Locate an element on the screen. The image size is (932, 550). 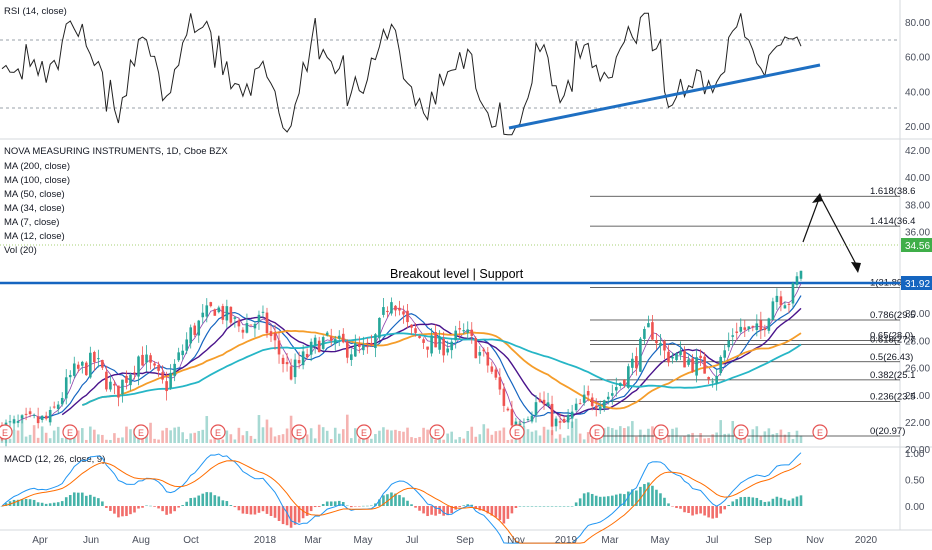
indicator-ma34: MA (34, close) is located at coordinates (34, 208).